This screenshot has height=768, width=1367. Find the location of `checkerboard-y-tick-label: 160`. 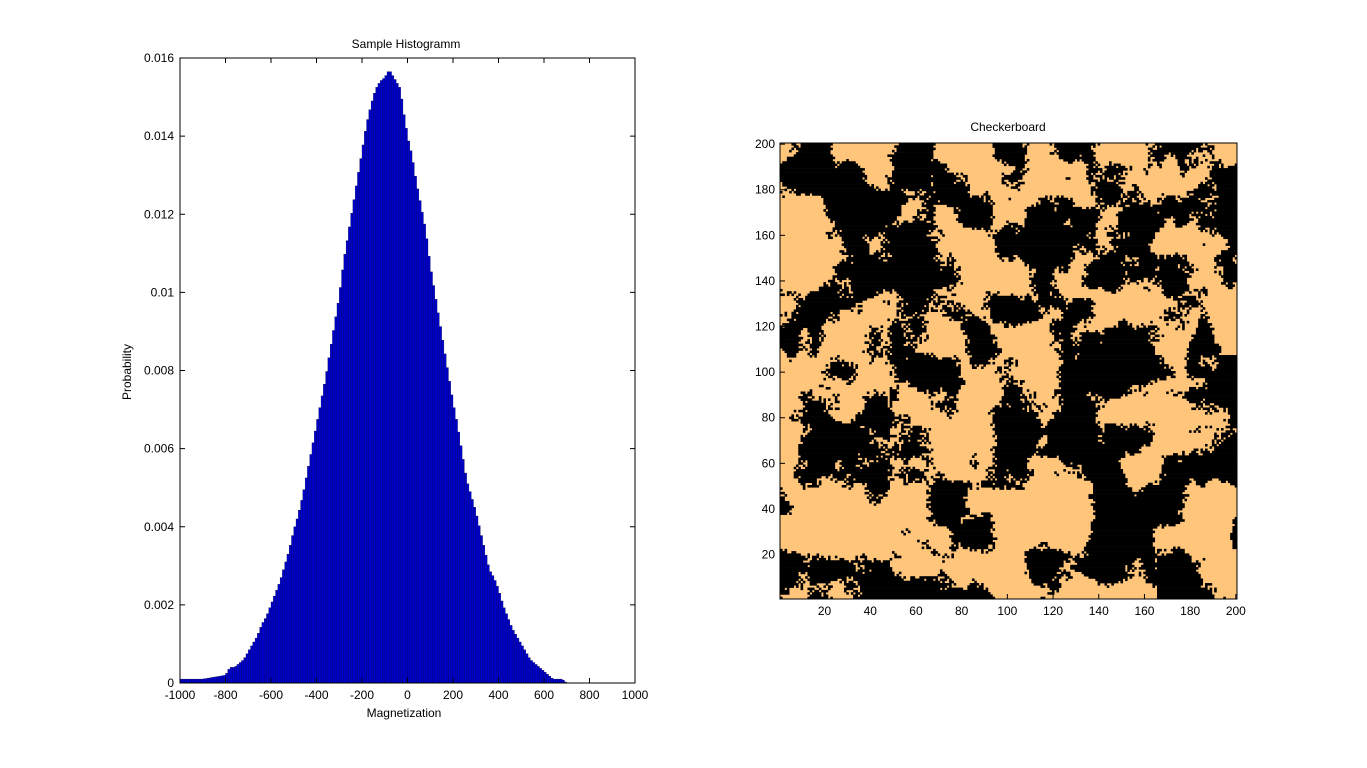

checkerboard-y-tick-label: 160 is located at coordinates (765, 235).